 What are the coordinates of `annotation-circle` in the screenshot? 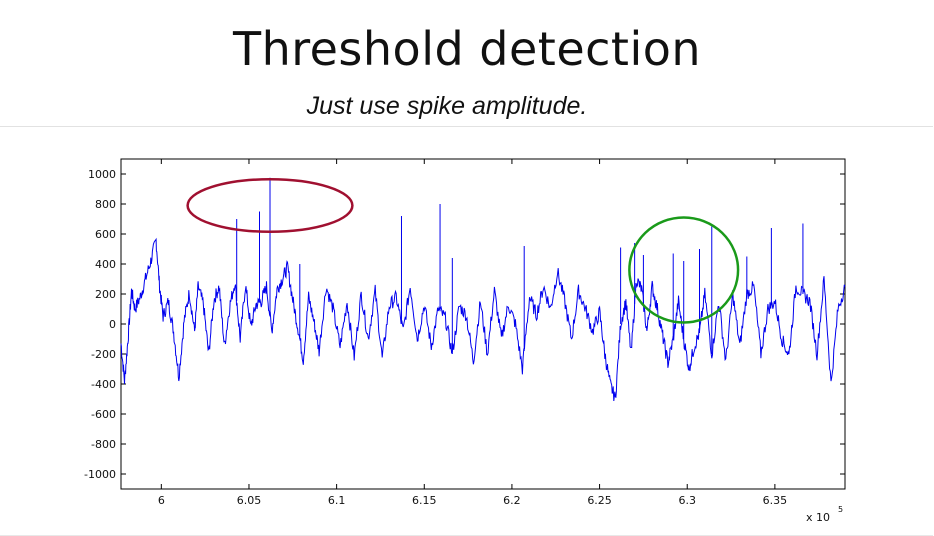 It's located at (684, 270).